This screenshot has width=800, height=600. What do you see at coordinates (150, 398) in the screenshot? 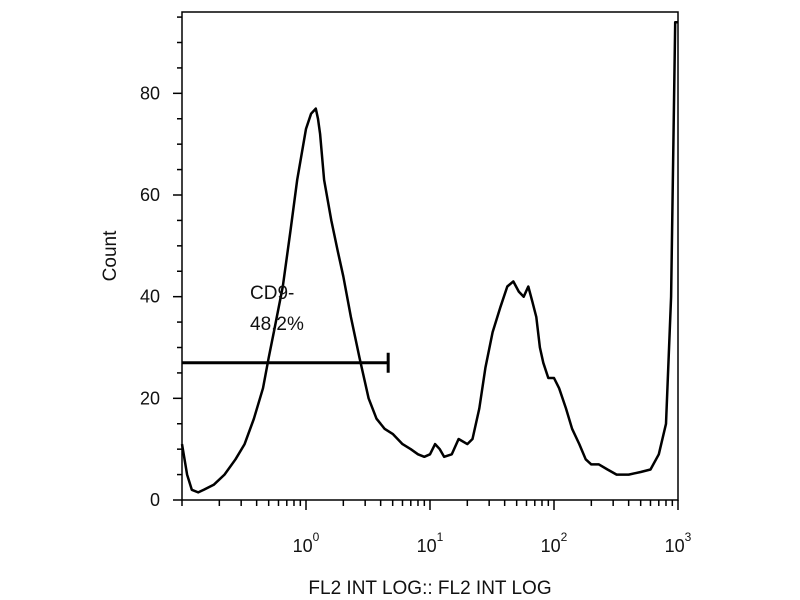
I see `y-tick-label: 20` at bounding box center [150, 398].